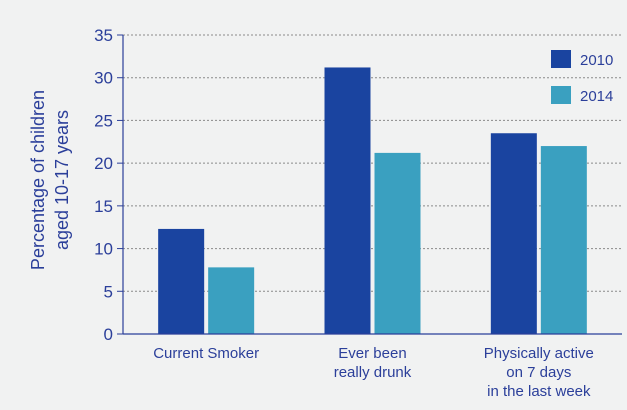  What do you see at coordinates (103, 249) in the screenshot?
I see `y-tick-label: 10` at bounding box center [103, 249].